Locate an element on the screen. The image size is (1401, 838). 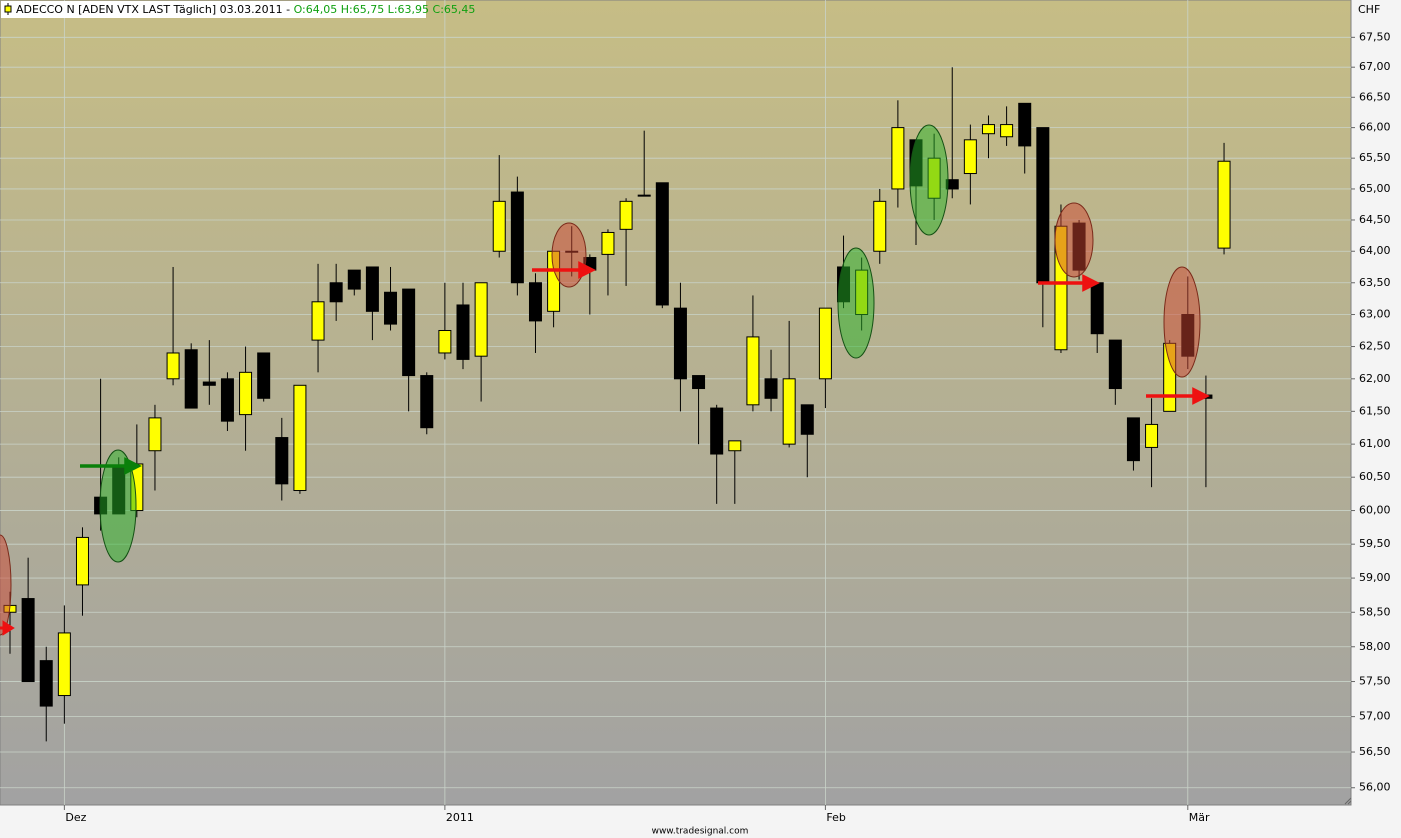
y-tick-label: 67,50 is located at coordinates (1375, 36).